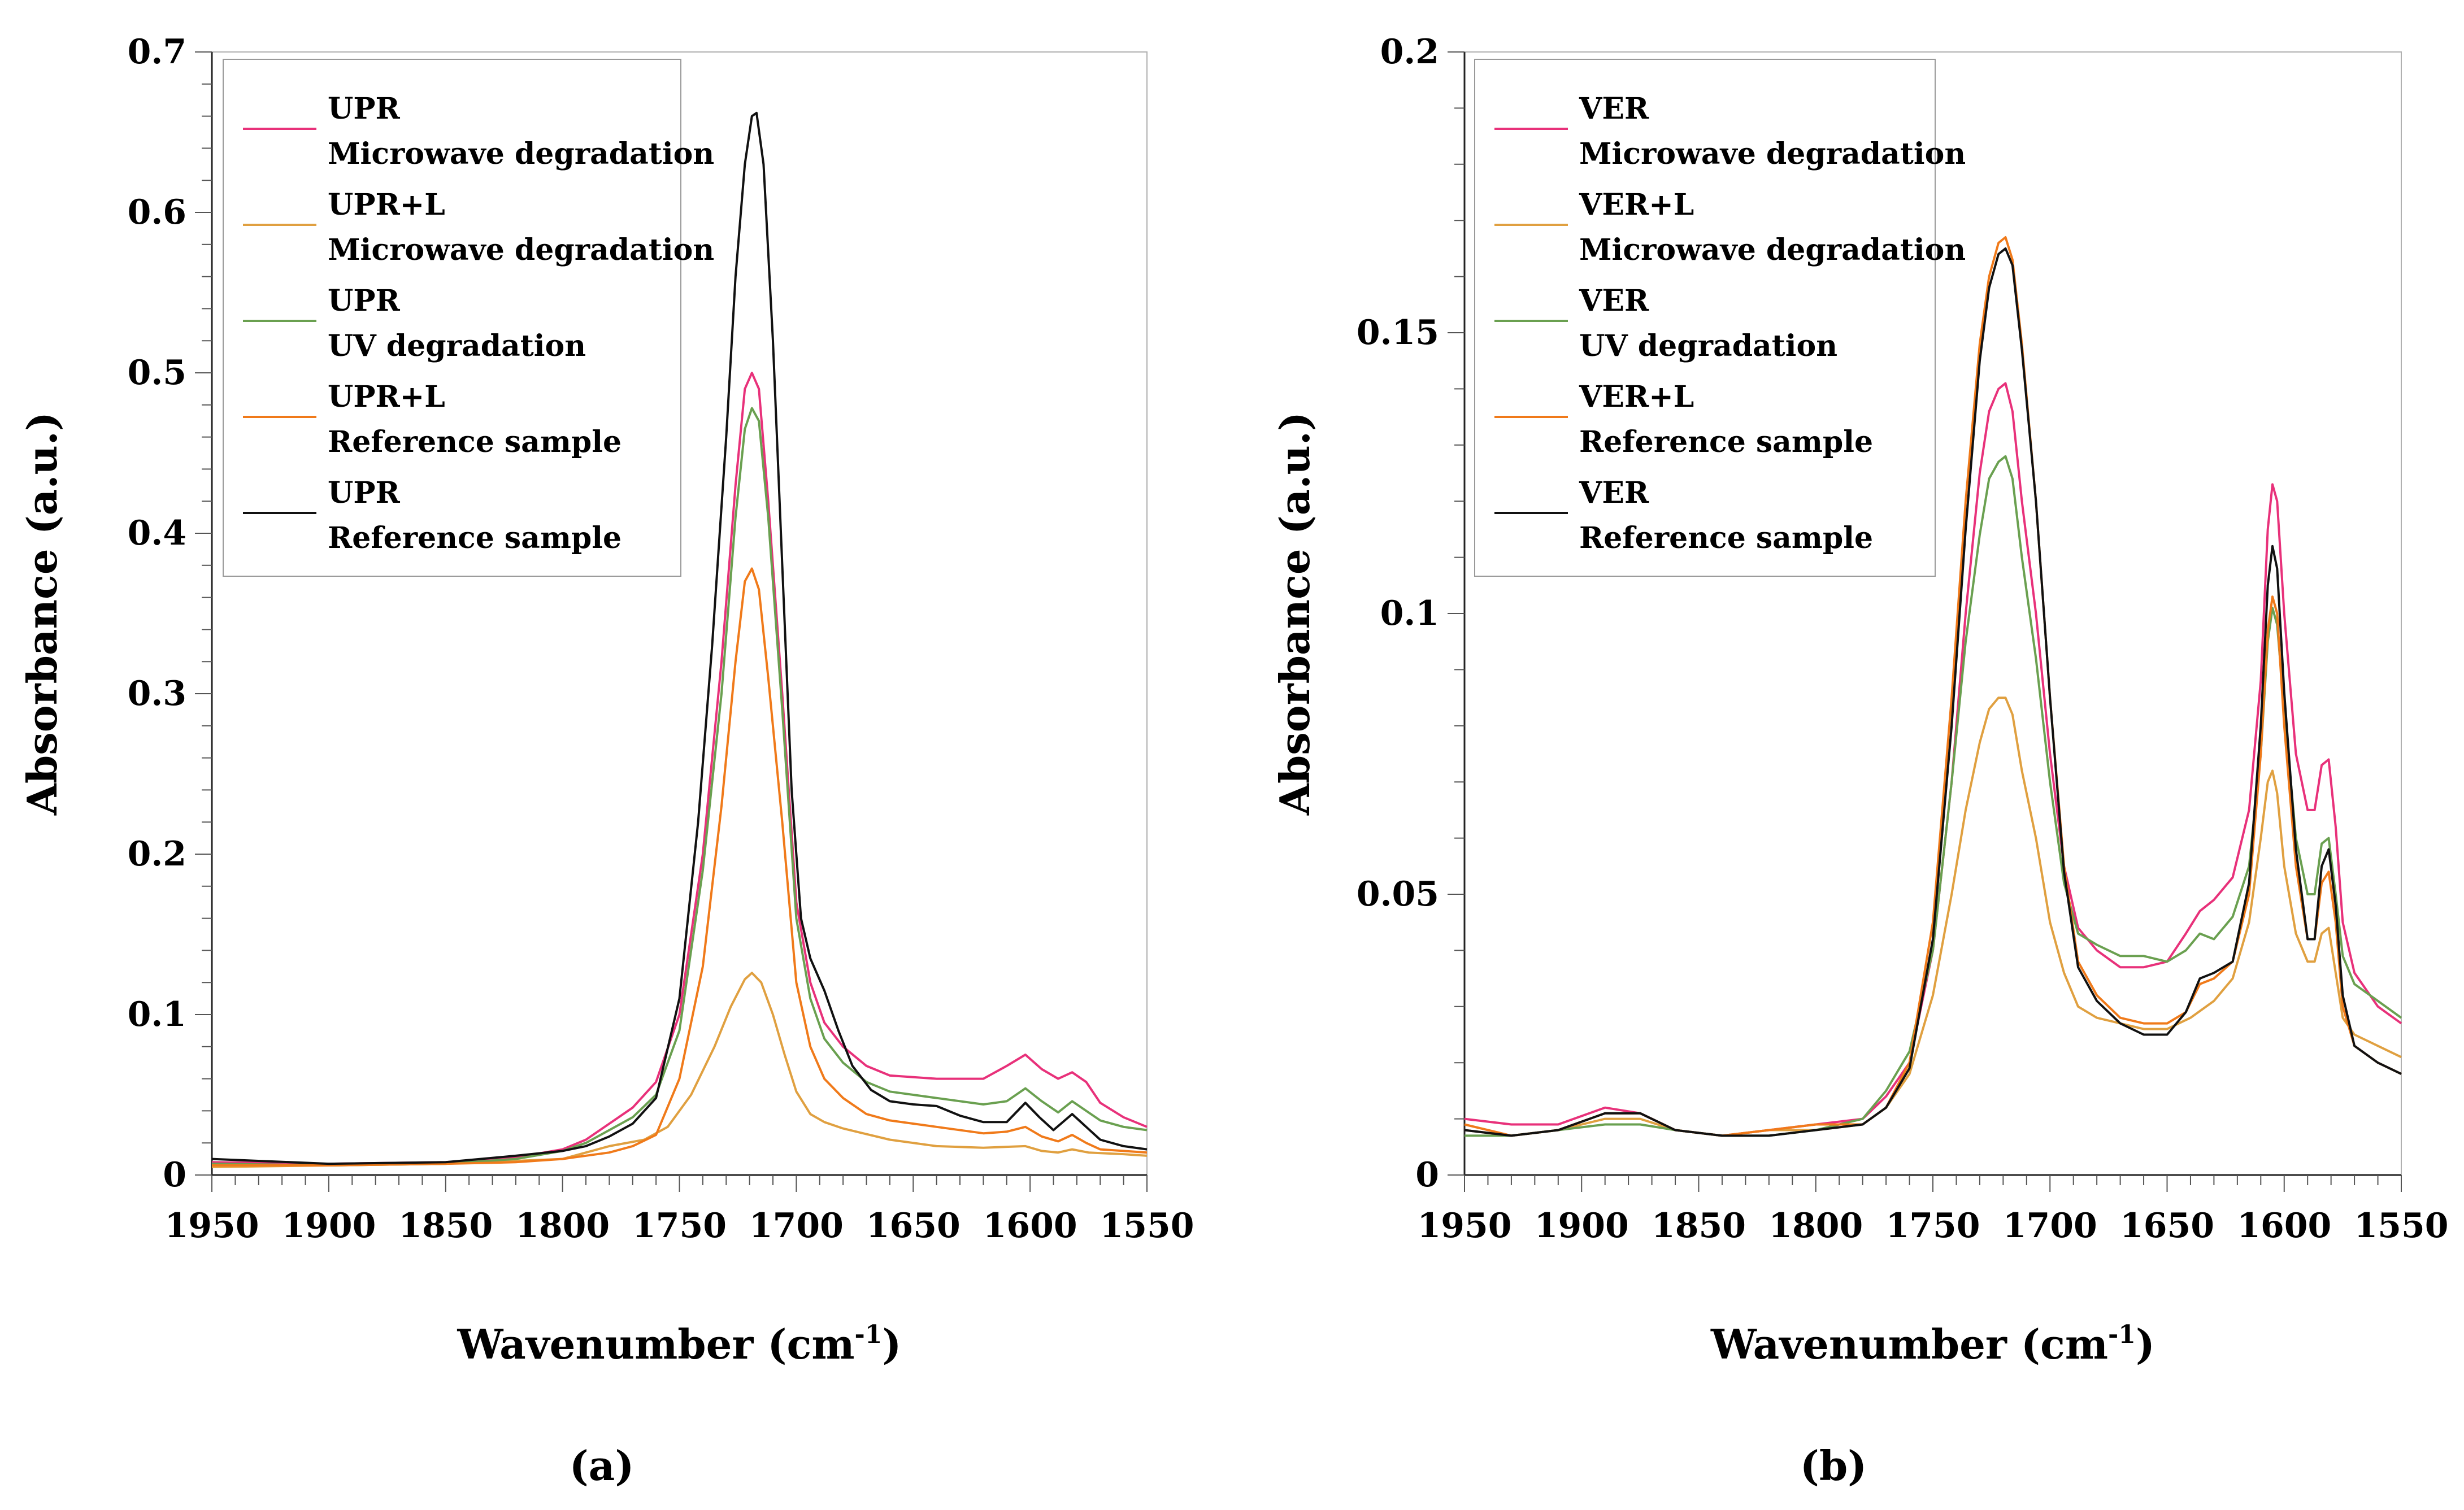 The image size is (2464, 1510). What do you see at coordinates (1833, 1466) in the screenshot?
I see `panel-label: (b)` at bounding box center [1833, 1466].